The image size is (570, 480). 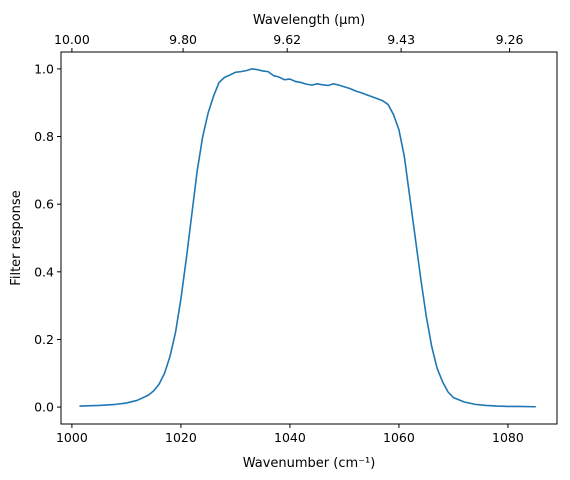 I want to click on x-tick-label: 1000, so click(x=72, y=437).